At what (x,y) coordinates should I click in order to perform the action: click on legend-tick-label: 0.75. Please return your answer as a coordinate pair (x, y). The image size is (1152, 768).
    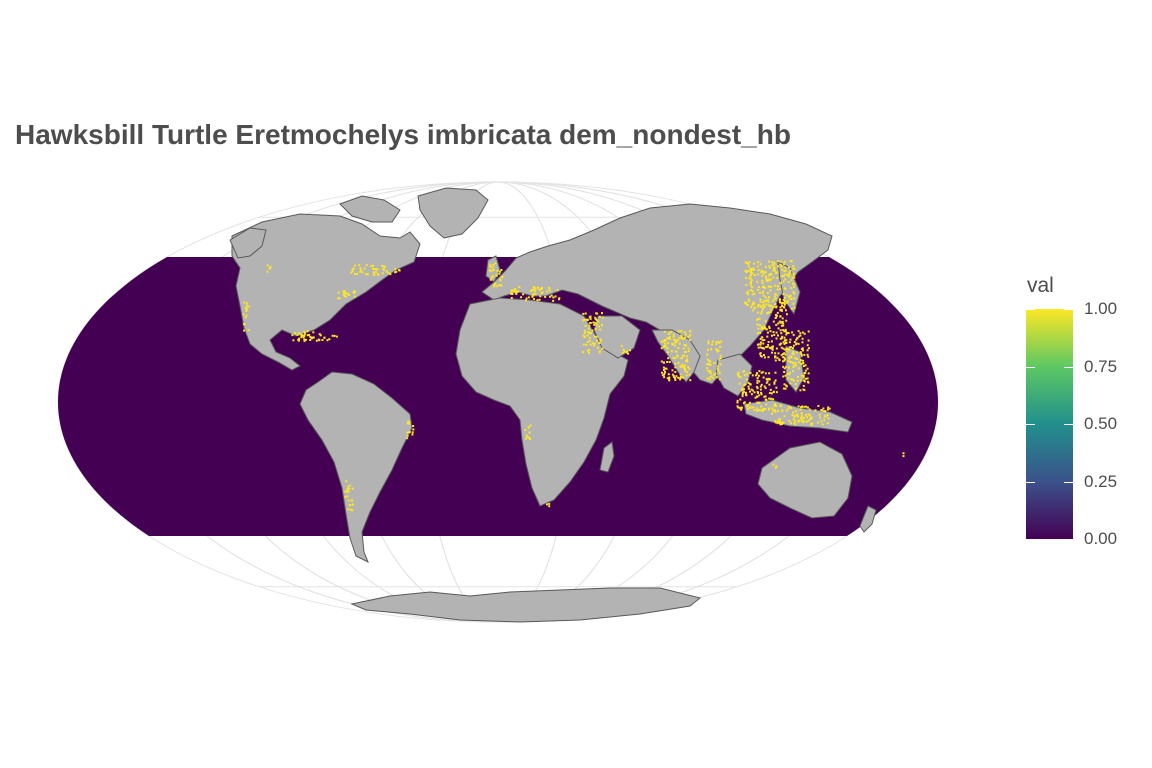
    Looking at the image, I should click on (1101, 366).